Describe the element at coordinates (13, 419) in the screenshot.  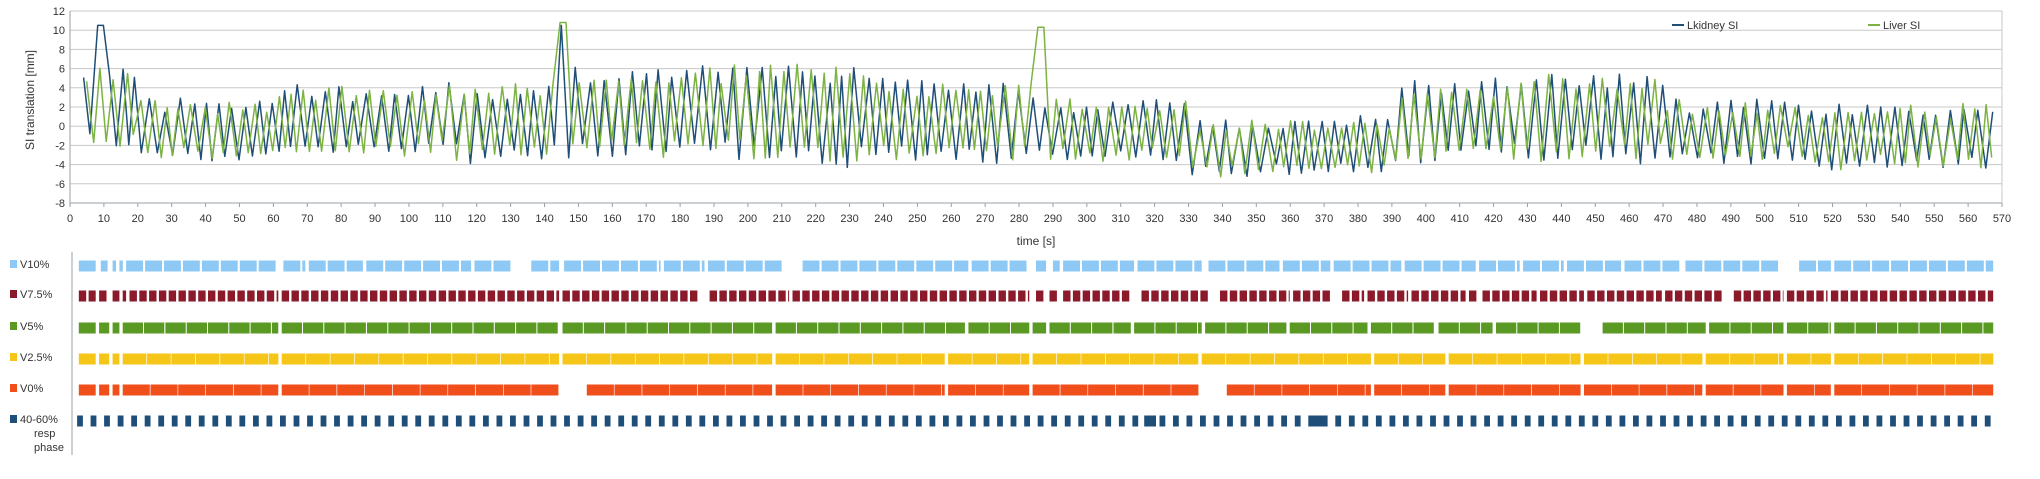
I see `timeline-legend-swatch` at that location.